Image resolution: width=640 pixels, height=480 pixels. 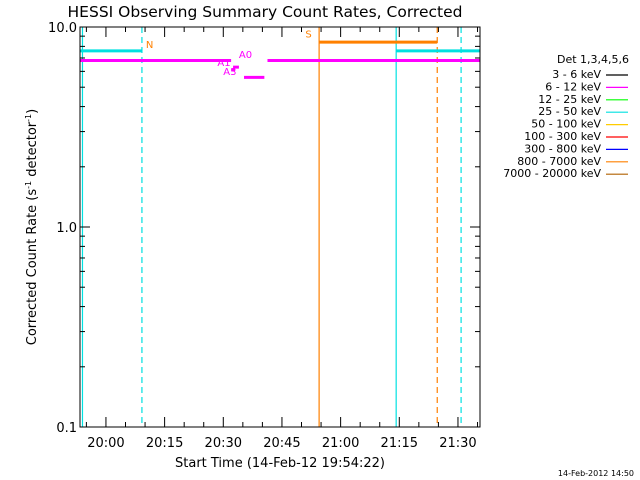 I want to click on x-tick-label-5: 21:15, so click(x=399, y=443).